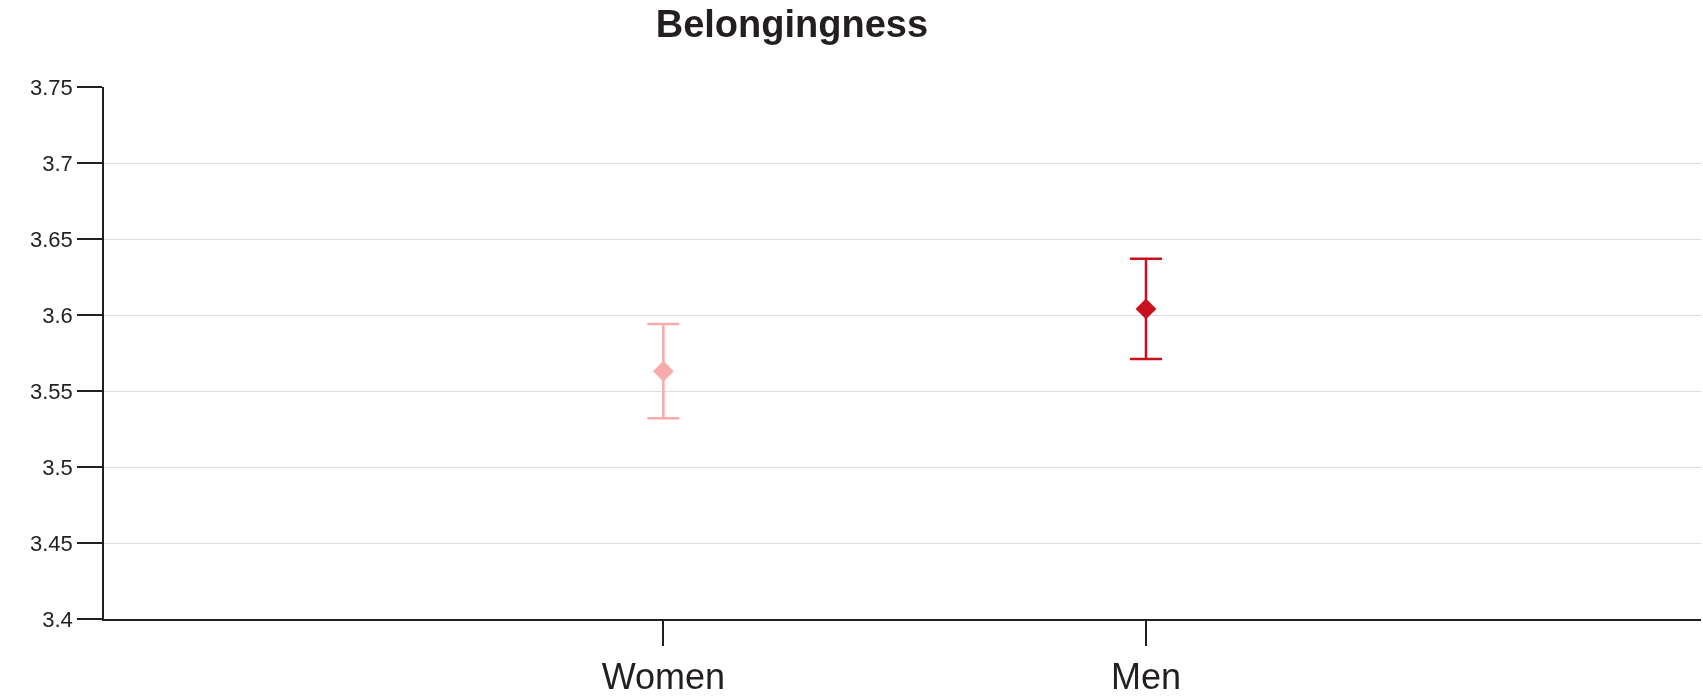  What do you see at coordinates (51, 543) in the screenshot?
I see `y-tick-label: 3.45` at bounding box center [51, 543].